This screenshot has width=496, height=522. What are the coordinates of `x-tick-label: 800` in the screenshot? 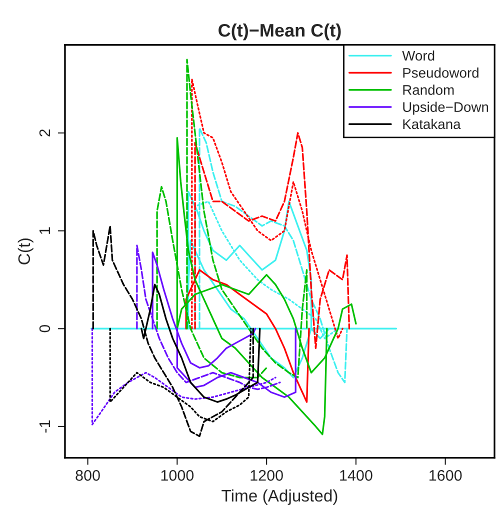 It's located at (88, 475).